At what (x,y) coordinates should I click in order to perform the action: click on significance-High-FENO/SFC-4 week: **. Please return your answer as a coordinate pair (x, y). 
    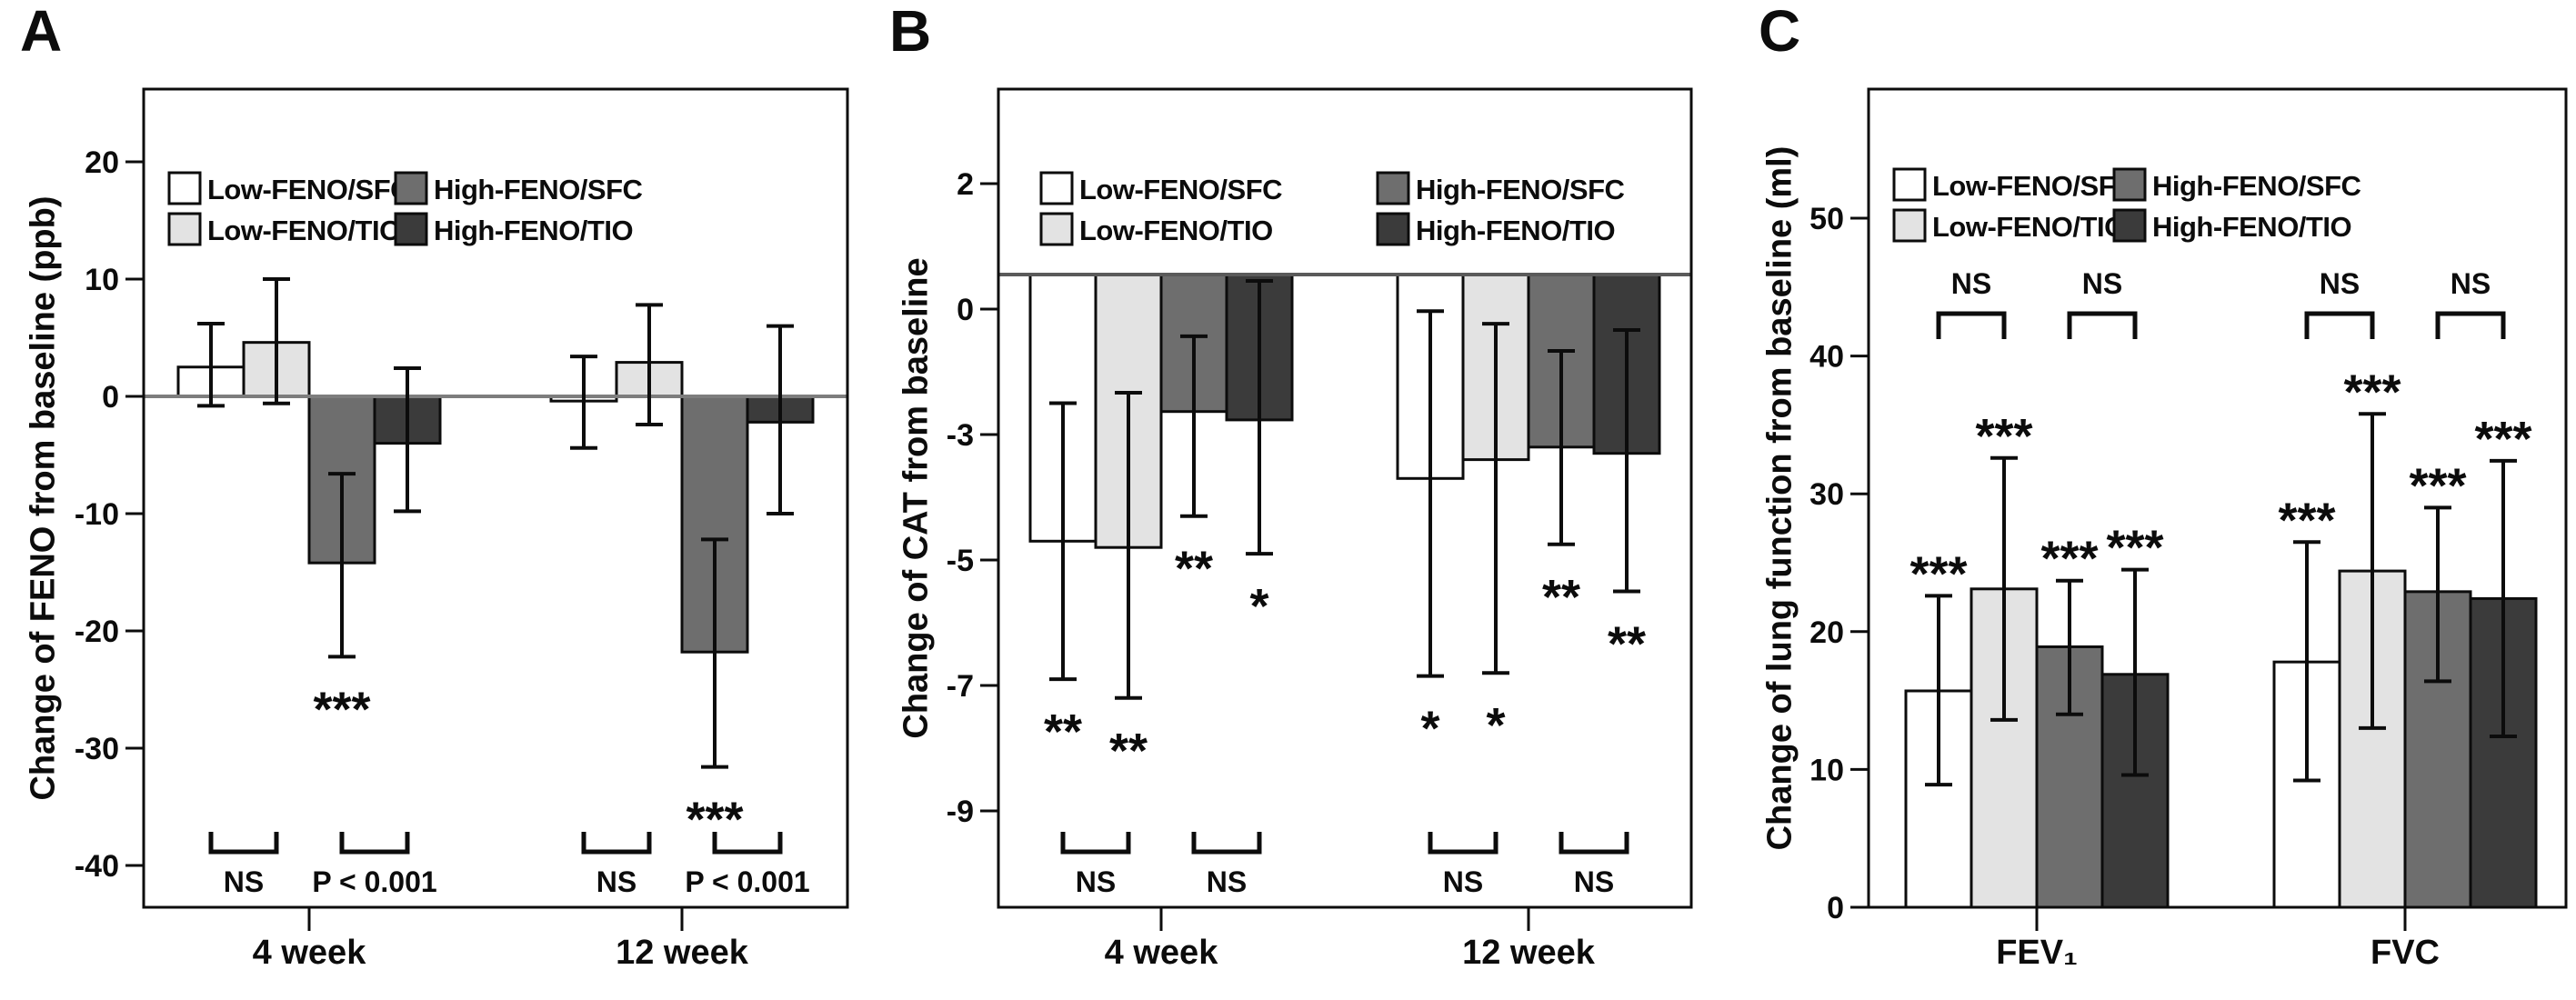
    Looking at the image, I should click on (1194, 569).